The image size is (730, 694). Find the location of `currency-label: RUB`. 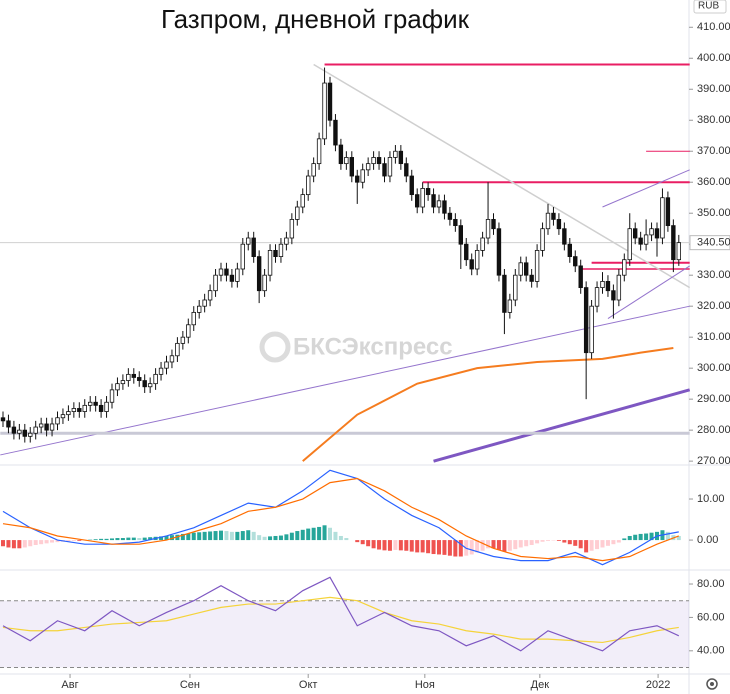

currency-label: RUB is located at coordinates (708, 6).